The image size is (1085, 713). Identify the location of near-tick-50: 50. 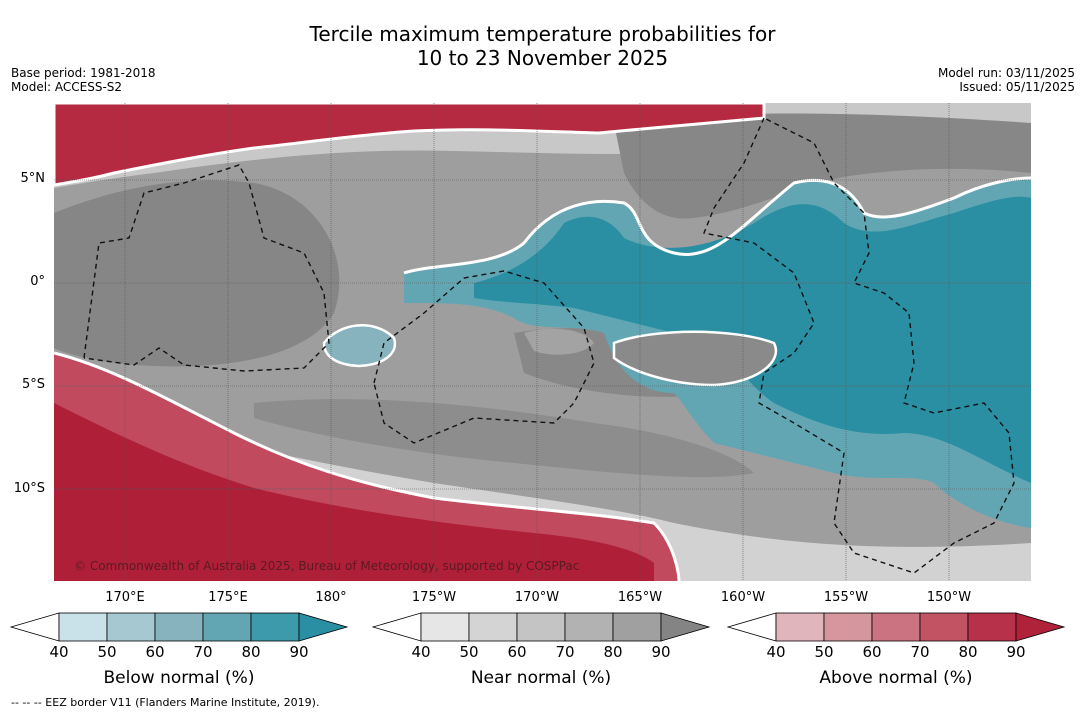
(469, 652).